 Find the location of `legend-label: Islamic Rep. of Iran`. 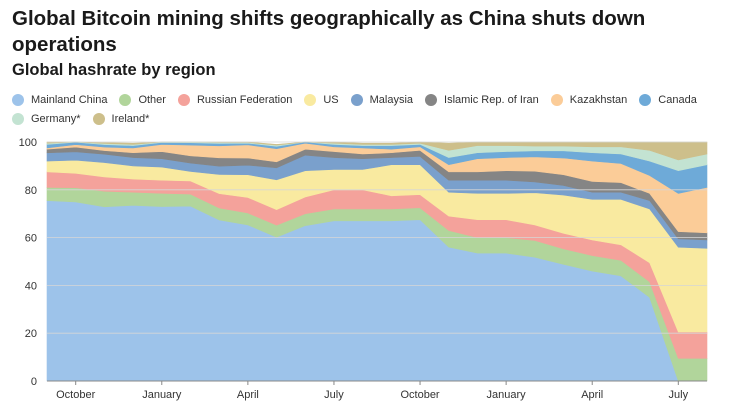

legend-label: Islamic Rep. of Iran is located at coordinates (491, 99).